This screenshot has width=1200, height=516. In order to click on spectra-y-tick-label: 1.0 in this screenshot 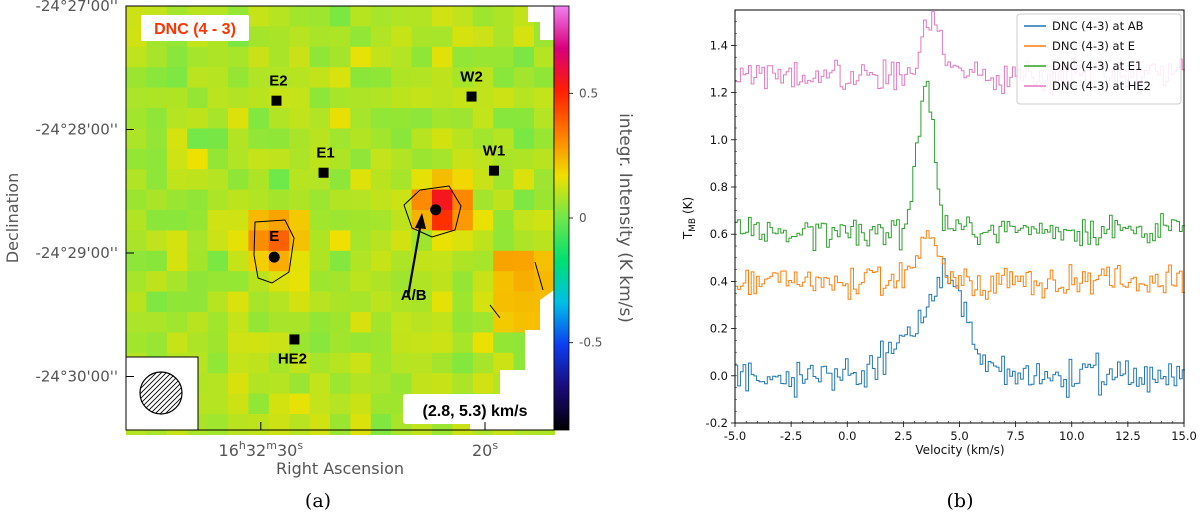, I will do `click(719, 140)`.